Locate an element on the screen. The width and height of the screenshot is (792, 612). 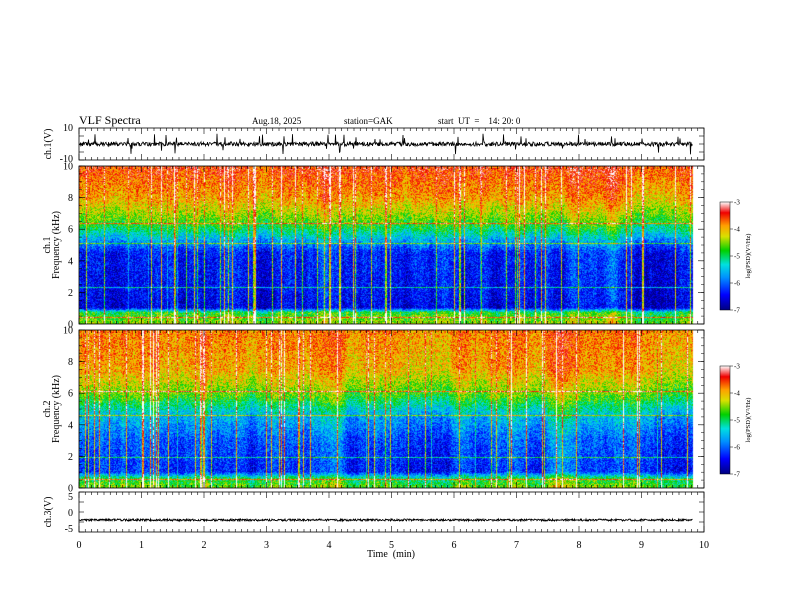
time-tick-label: 5 is located at coordinates (391, 545).